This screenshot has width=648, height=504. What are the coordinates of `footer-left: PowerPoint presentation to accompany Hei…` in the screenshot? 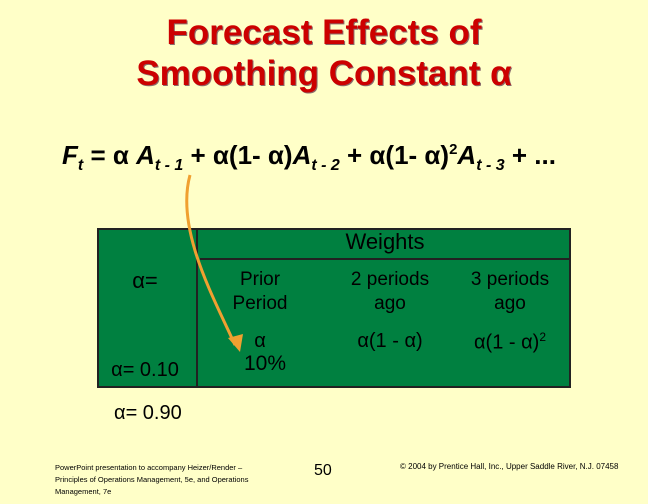 It's located at (152, 479).